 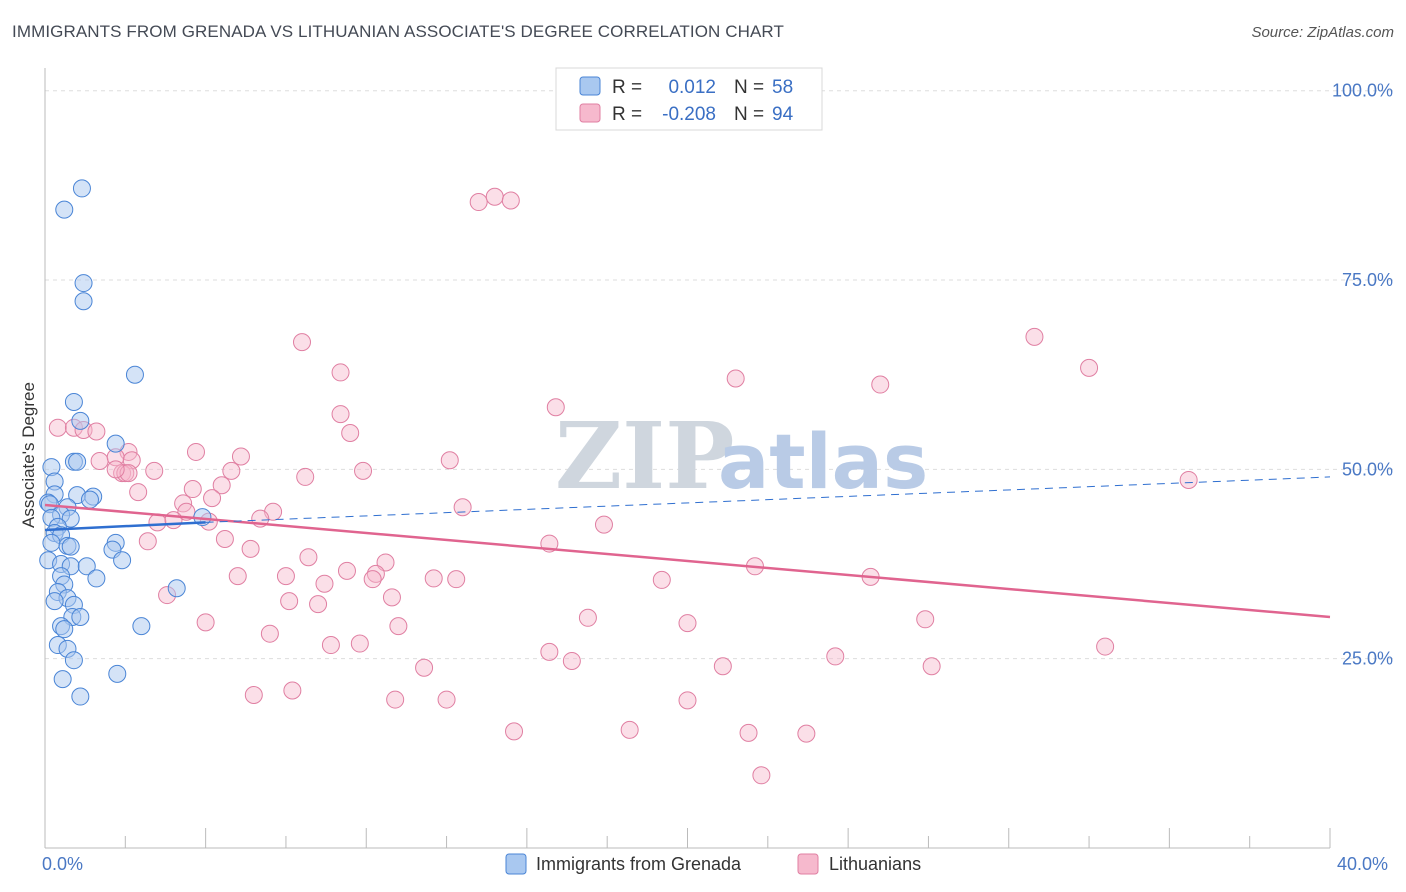 What do you see at coordinates (125, 442) in the screenshot?
I see `grenada-points` at bounding box center [125, 442].